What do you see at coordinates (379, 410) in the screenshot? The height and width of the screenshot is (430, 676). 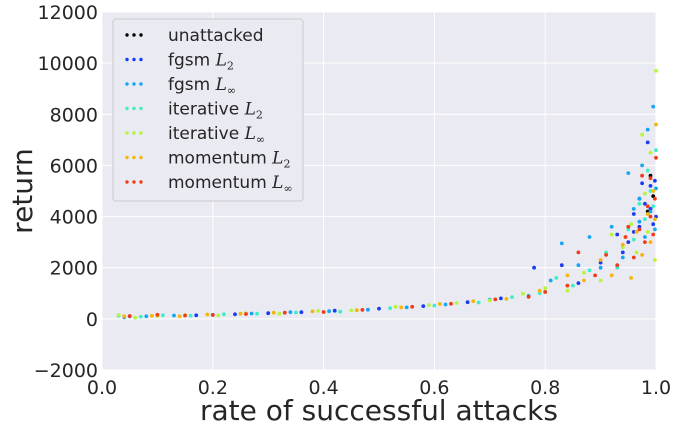 I see `x-axis-title: rate of successful attacks` at bounding box center [379, 410].